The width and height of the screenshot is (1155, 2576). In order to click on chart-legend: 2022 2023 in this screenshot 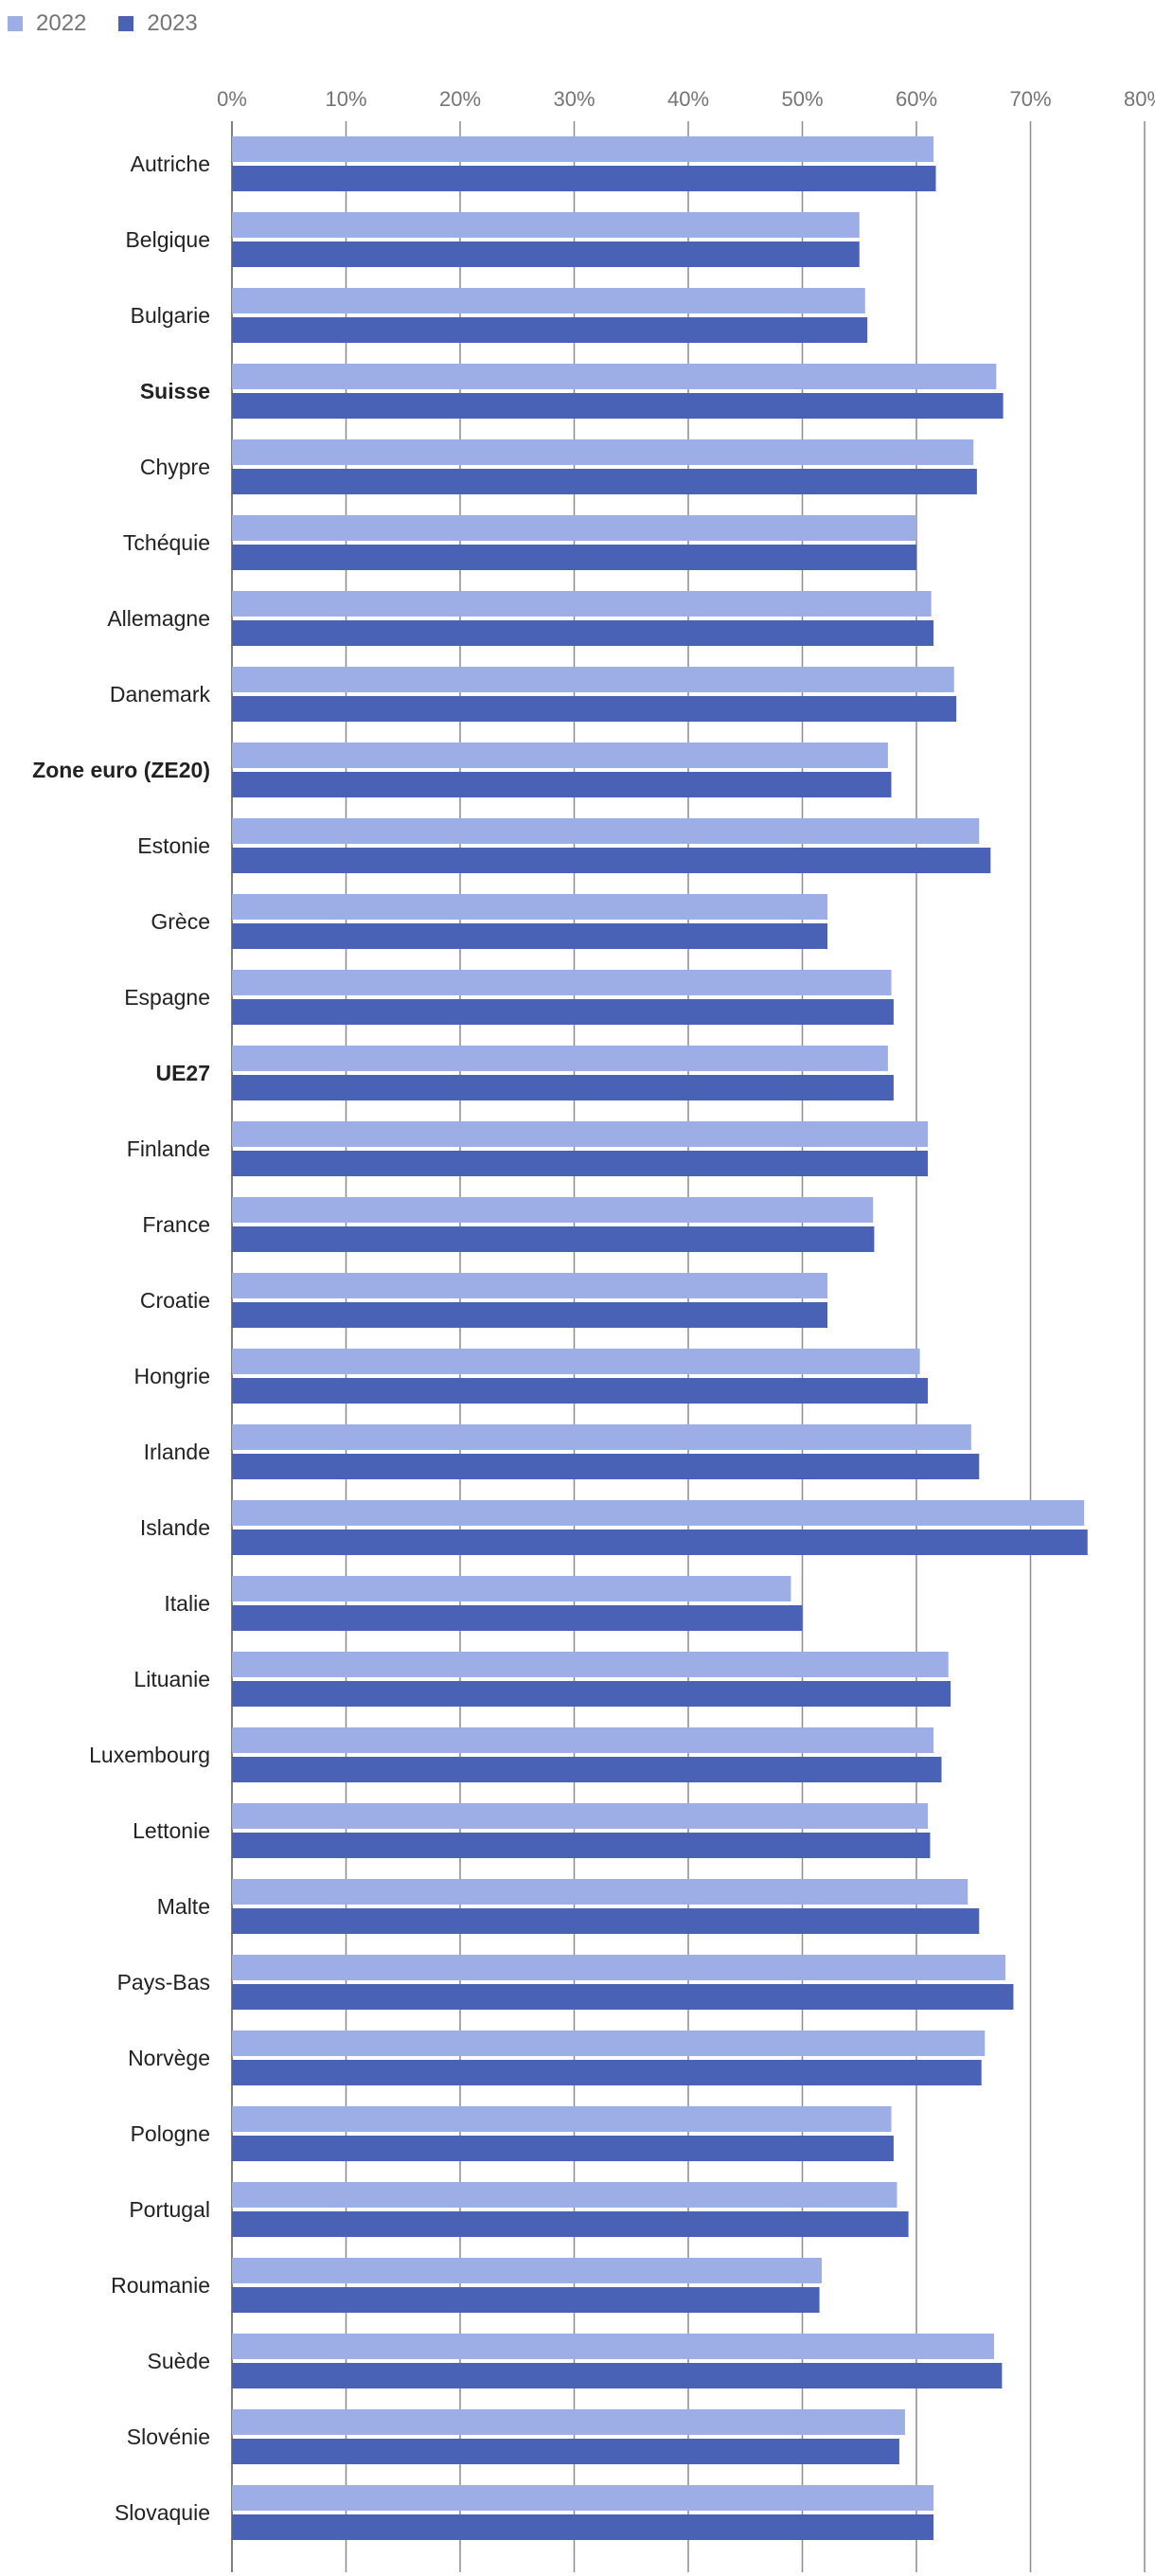, I will do `click(103, 23)`.